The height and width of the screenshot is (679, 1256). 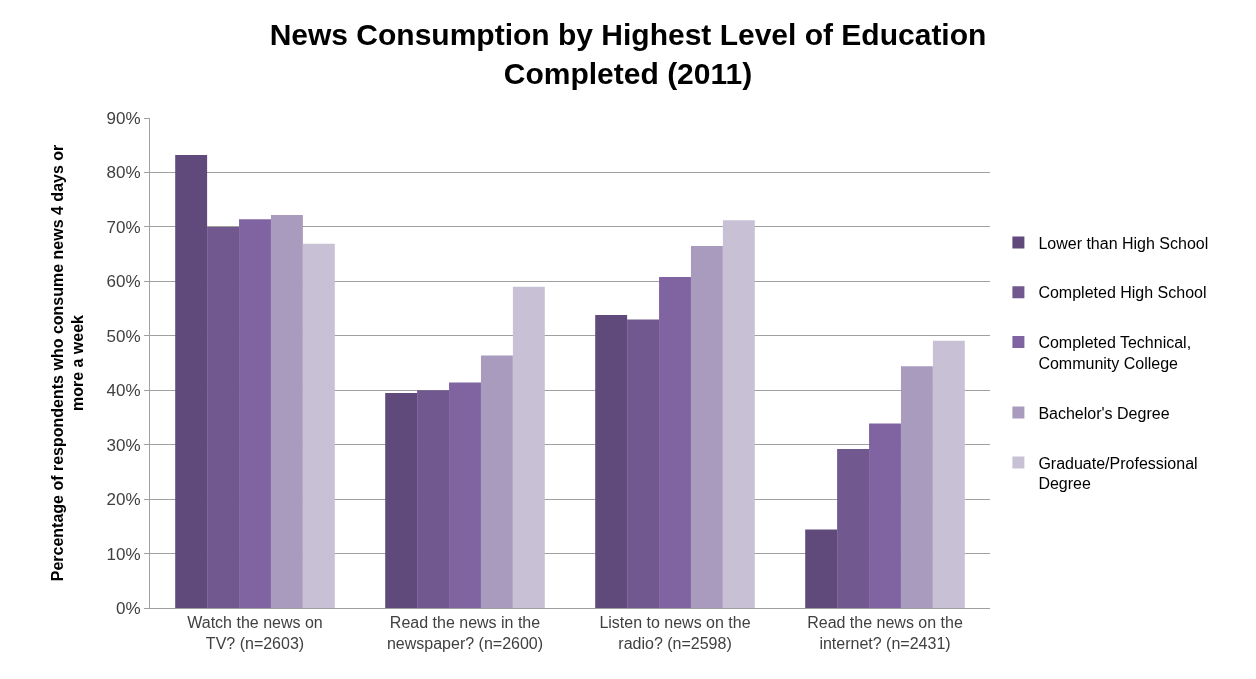 What do you see at coordinates (123, 391) in the screenshot?
I see `y-tick-label: 40%` at bounding box center [123, 391].